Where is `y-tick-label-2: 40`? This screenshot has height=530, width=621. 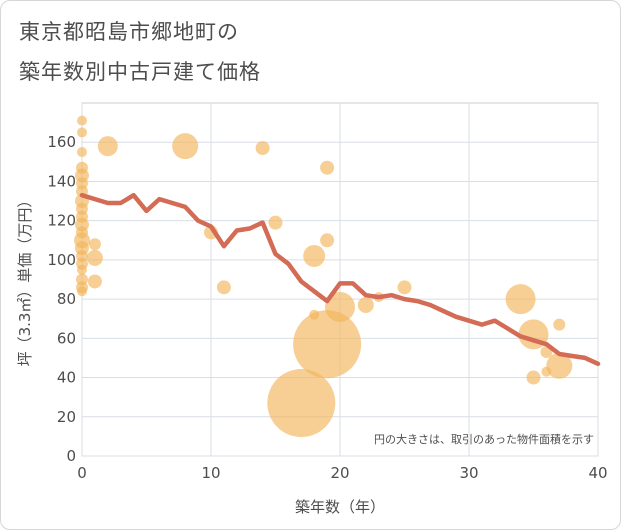 y-tick-label-2: 40 is located at coordinates (66, 378).